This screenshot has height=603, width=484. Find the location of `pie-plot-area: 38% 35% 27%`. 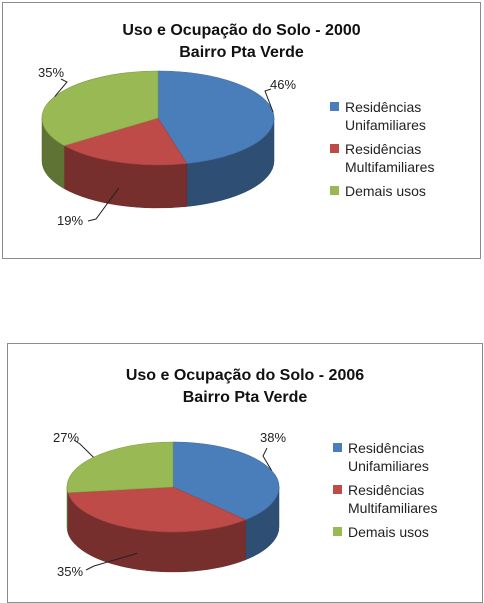

pie-plot-area: 38% 35% 27% is located at coordinates (169, 504).